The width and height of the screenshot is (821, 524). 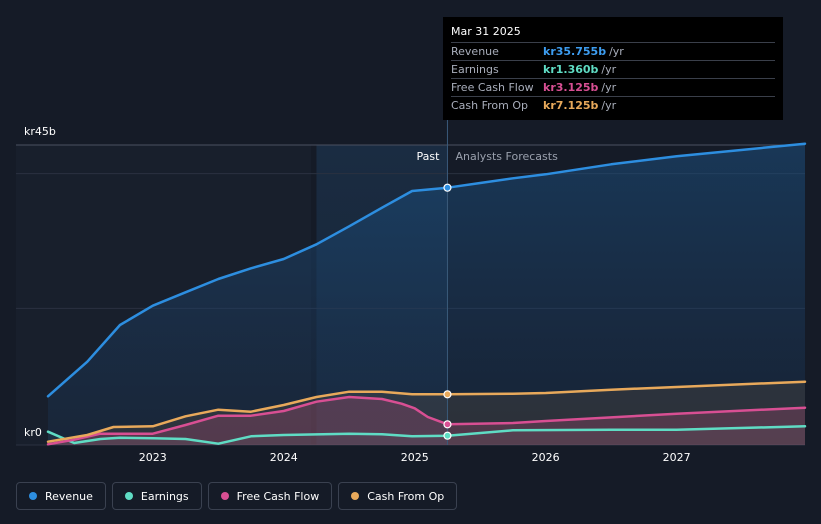 I want to click on x-tick-label: 2025, so click(x=415, y=457).